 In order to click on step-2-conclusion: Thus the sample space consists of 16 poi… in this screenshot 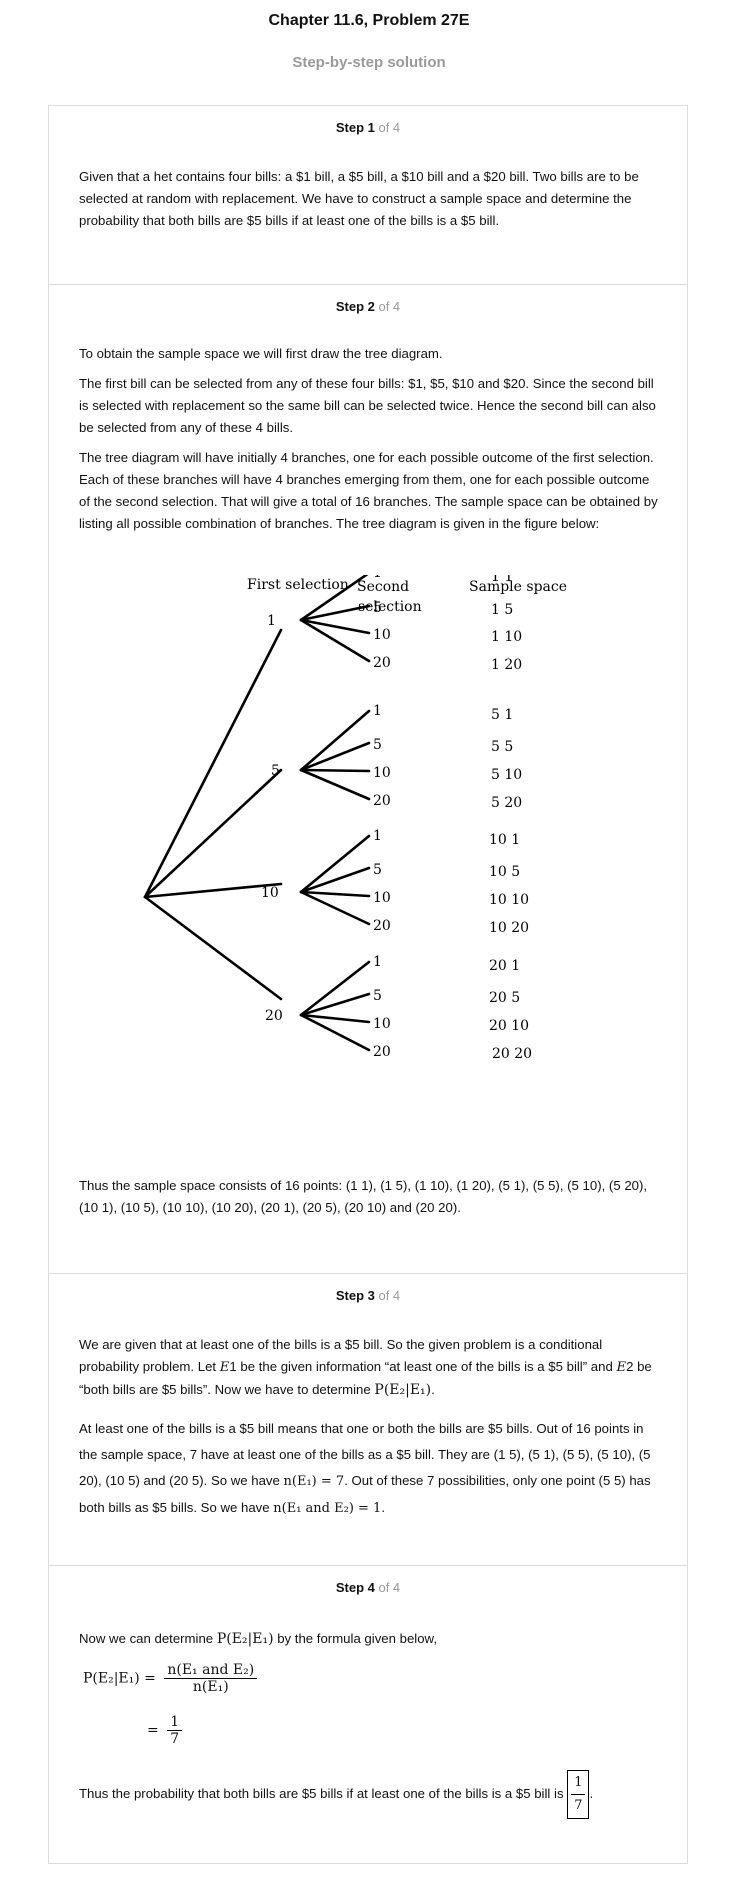, I will do `click(363, 1196)`.